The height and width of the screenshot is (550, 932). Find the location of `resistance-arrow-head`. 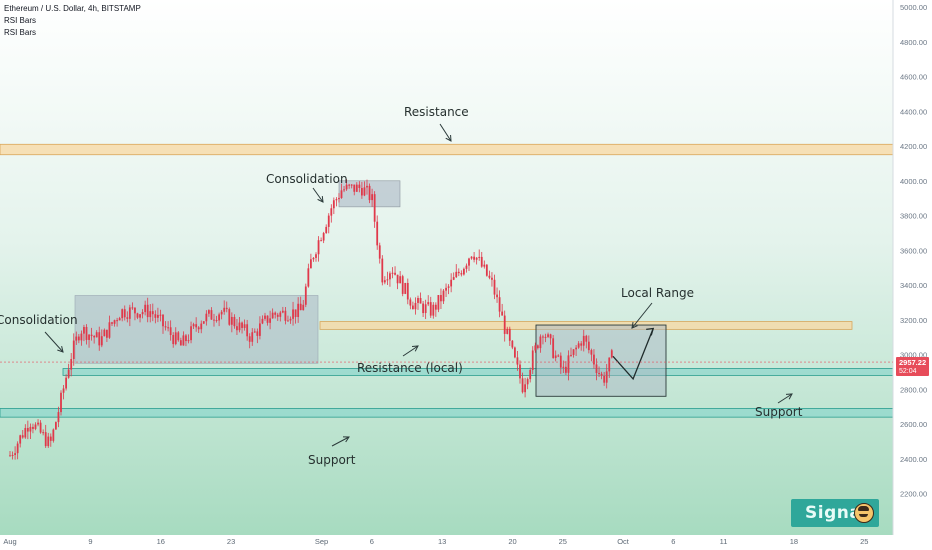

resistance-arrow-head is located at coordinates (448, 138).